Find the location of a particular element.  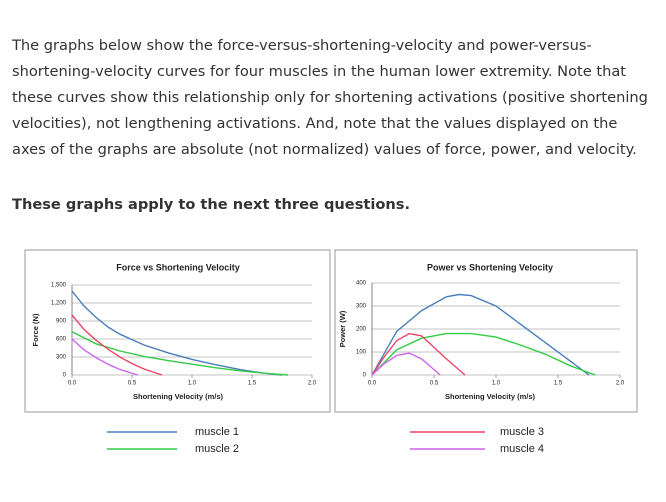

y-tick-label: 400 is located at coordinates (361, 284).